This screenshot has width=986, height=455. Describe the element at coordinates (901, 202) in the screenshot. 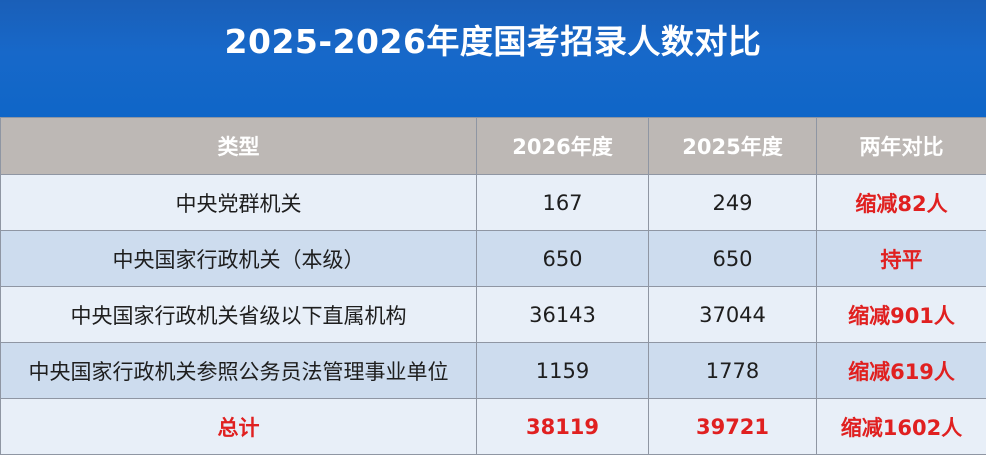

I see `cell-comparison: 缩减82人` at that location.